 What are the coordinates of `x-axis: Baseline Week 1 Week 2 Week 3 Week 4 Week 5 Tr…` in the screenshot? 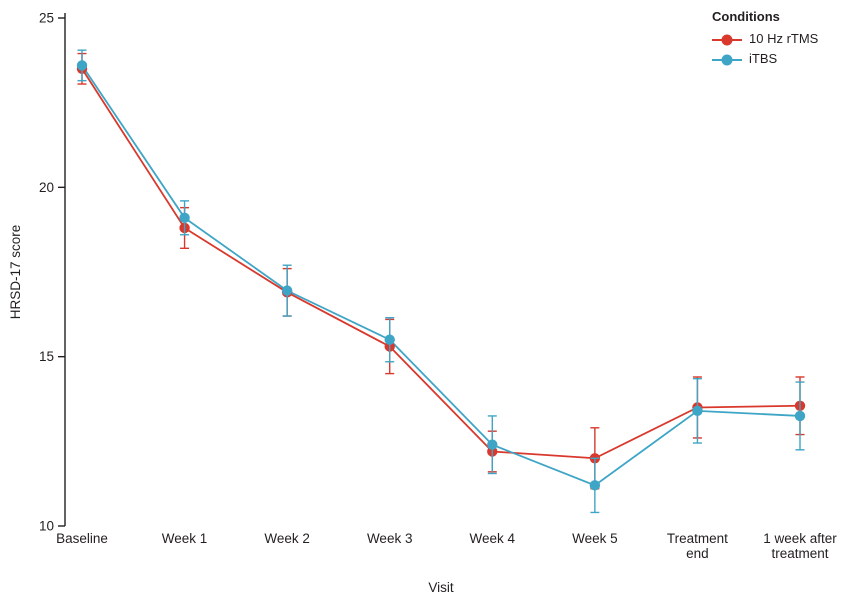 It's located at (446, 546).